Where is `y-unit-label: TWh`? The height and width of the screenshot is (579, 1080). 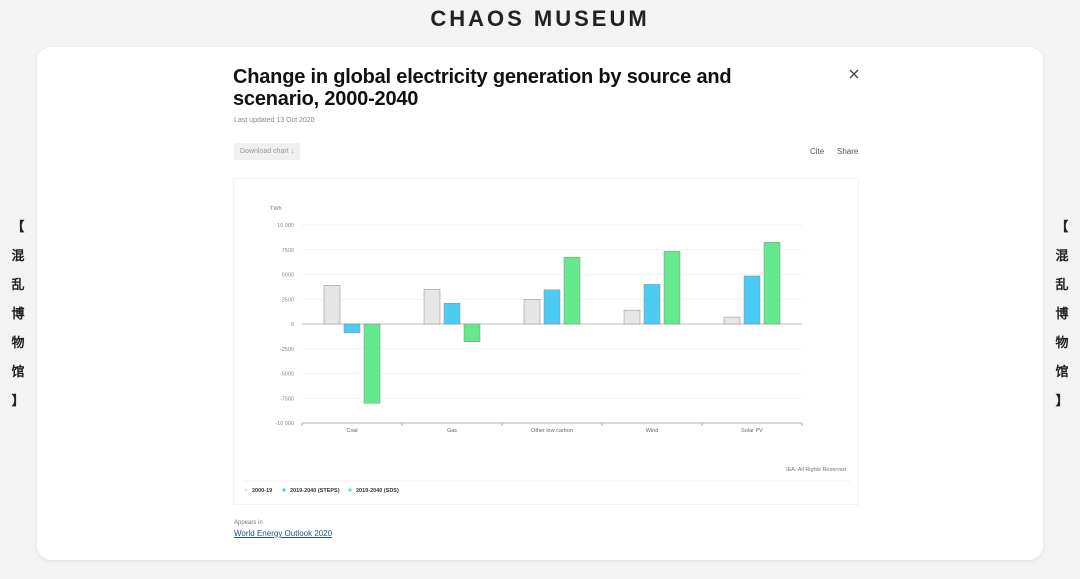 y-unit-label: TWh is located at coordinates (276, 209).